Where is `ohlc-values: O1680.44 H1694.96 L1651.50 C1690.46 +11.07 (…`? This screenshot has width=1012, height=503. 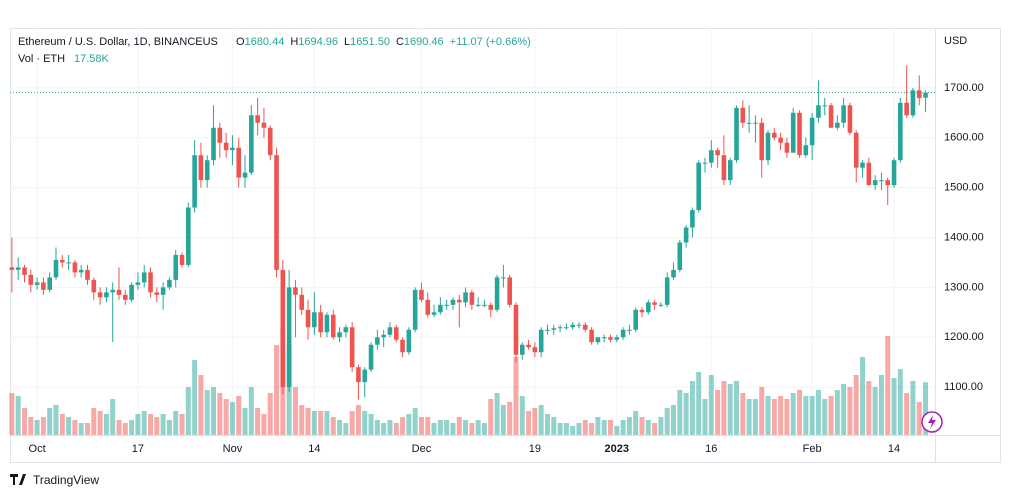 ohlc-values: O1680.44 H1694.96 L1651.50 C1690.46 +11.07 (… is located at coordinates (383, 42).